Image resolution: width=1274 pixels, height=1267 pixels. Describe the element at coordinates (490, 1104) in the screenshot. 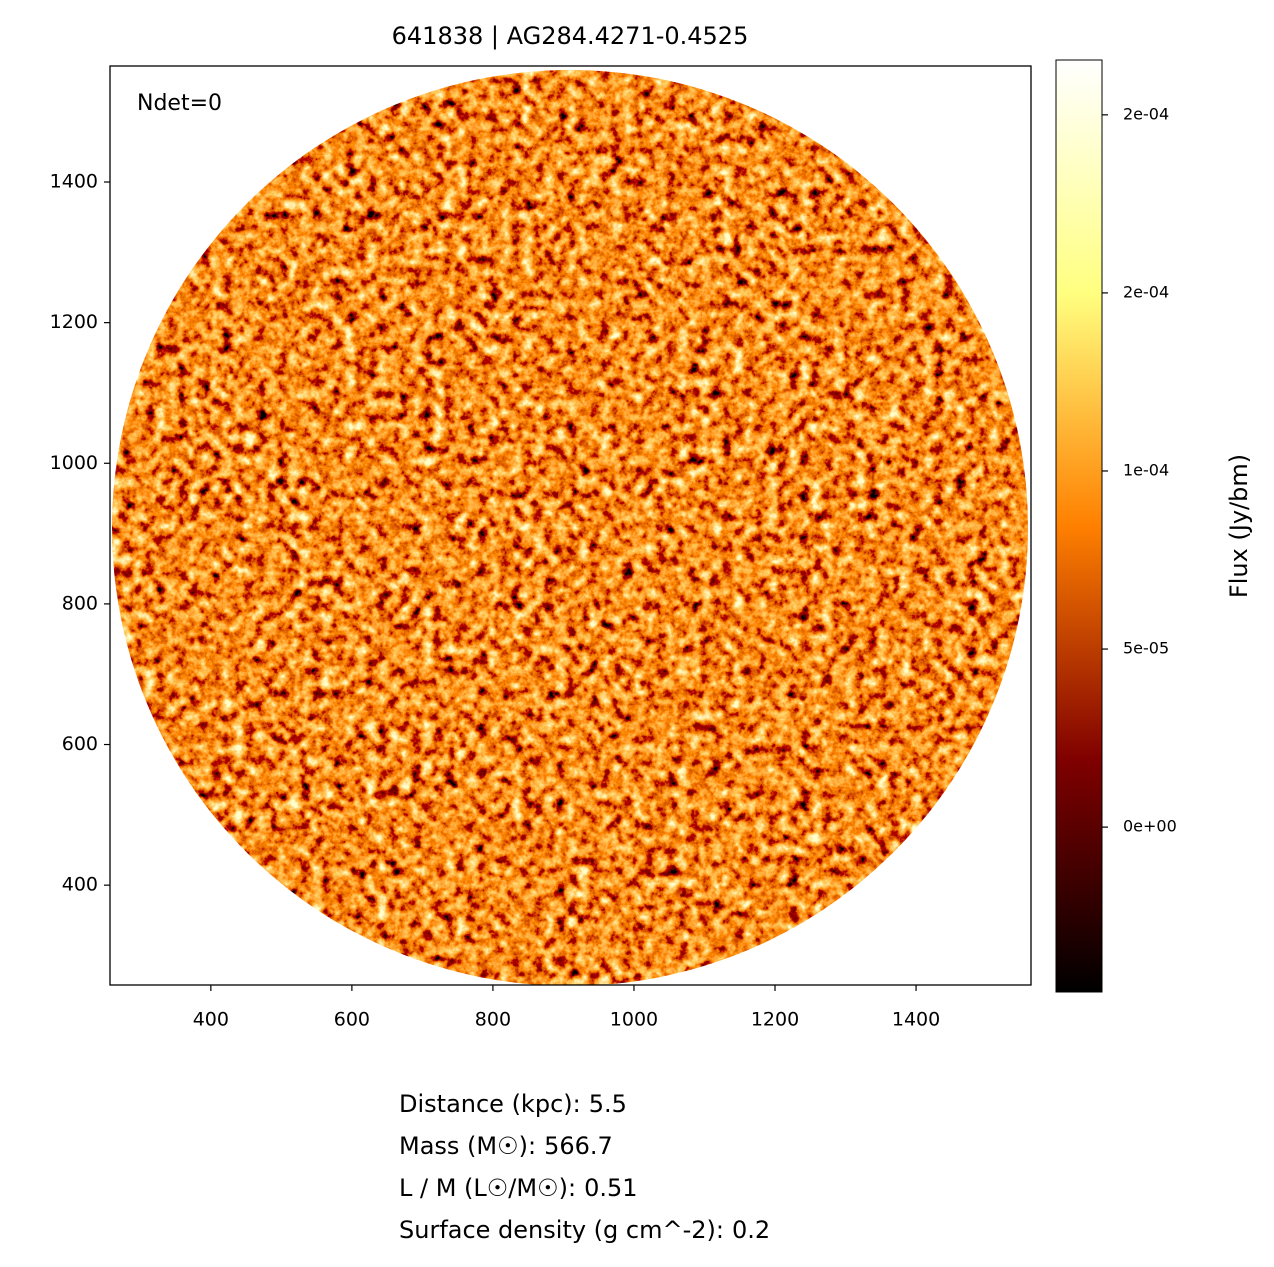

I see `info-label: Distance (kpc):` at that location.